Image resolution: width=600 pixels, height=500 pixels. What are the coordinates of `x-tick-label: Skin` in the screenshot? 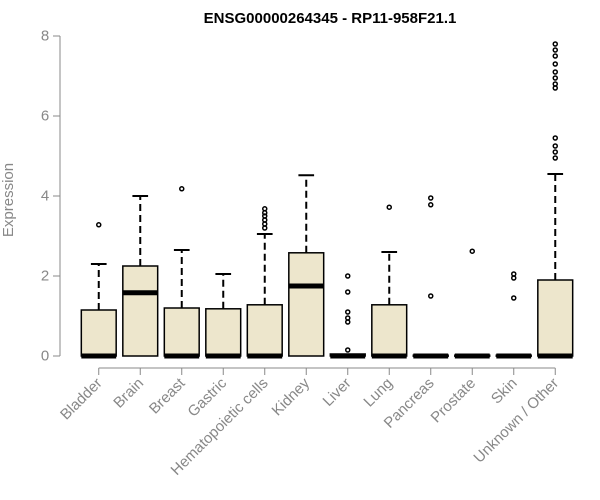 It's located at (504, 391).